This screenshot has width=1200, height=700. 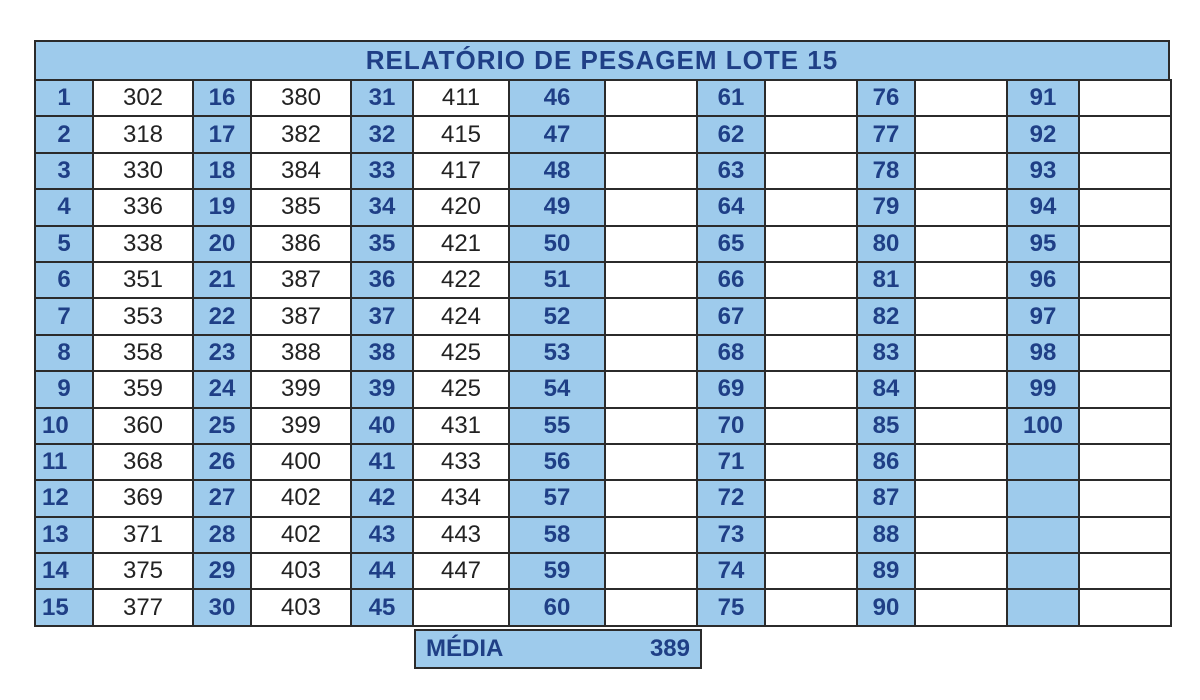 What do you see at coordinates (557, 207) in the screenshot?
I see `animal-number-cell: 49` at bounding box center [557, 207].